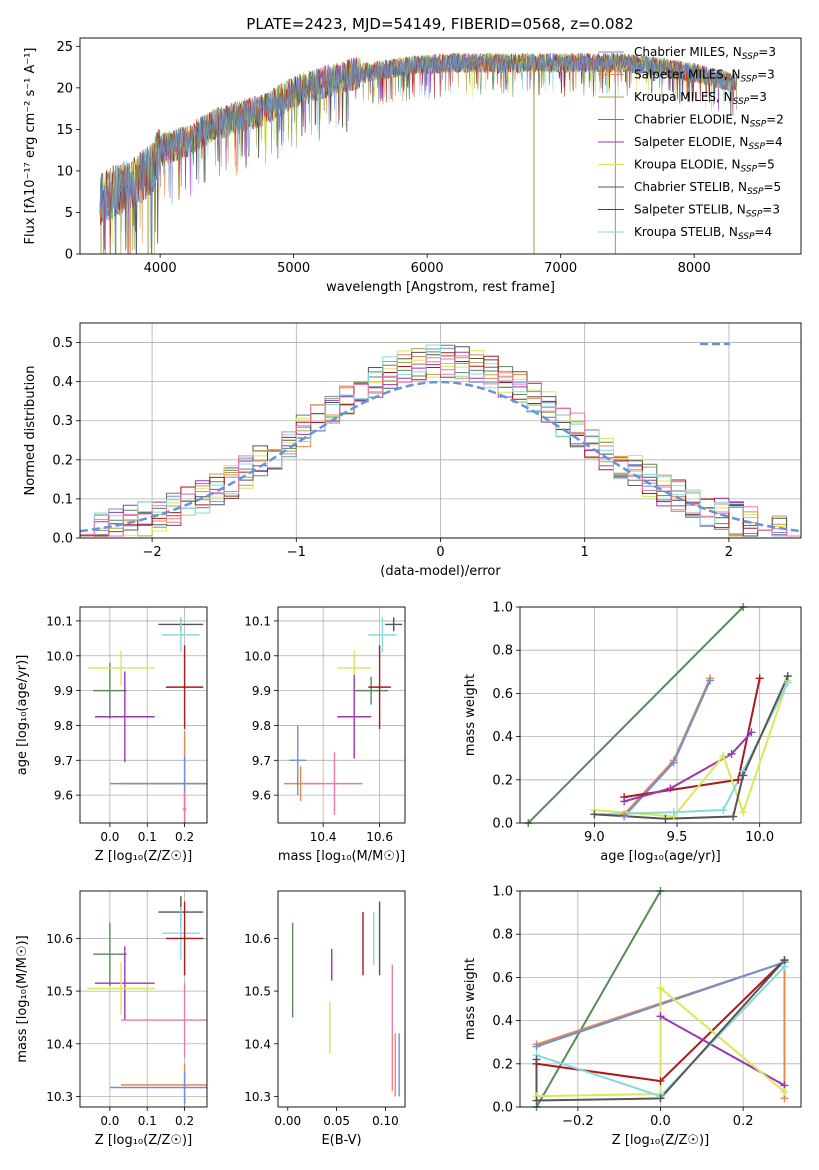 The width and height of the screenshot is (819, 1170). I want to click on x-axis-label: wavelength [Angstrom, rest frame], so click(440, 287).